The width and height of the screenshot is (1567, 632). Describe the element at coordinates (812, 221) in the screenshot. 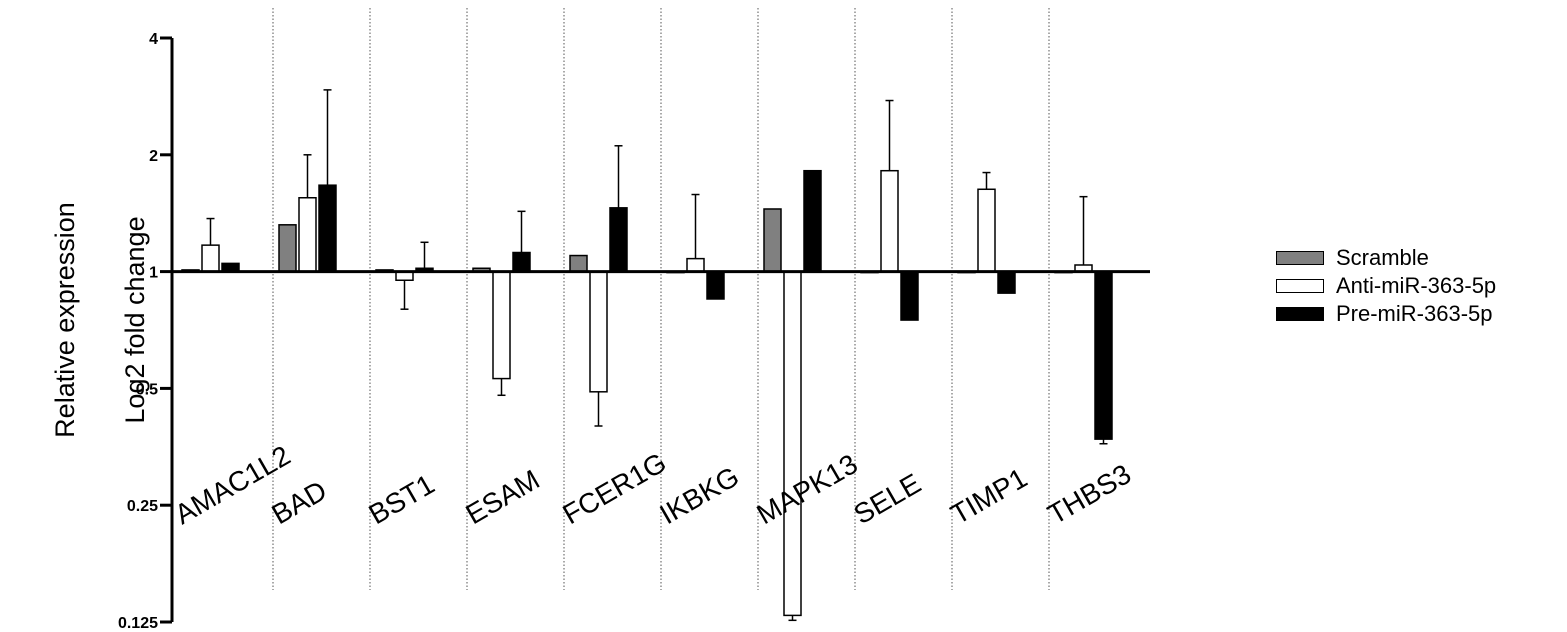

I see `bar-pre-mir-363-5p-mapk13` at that location.